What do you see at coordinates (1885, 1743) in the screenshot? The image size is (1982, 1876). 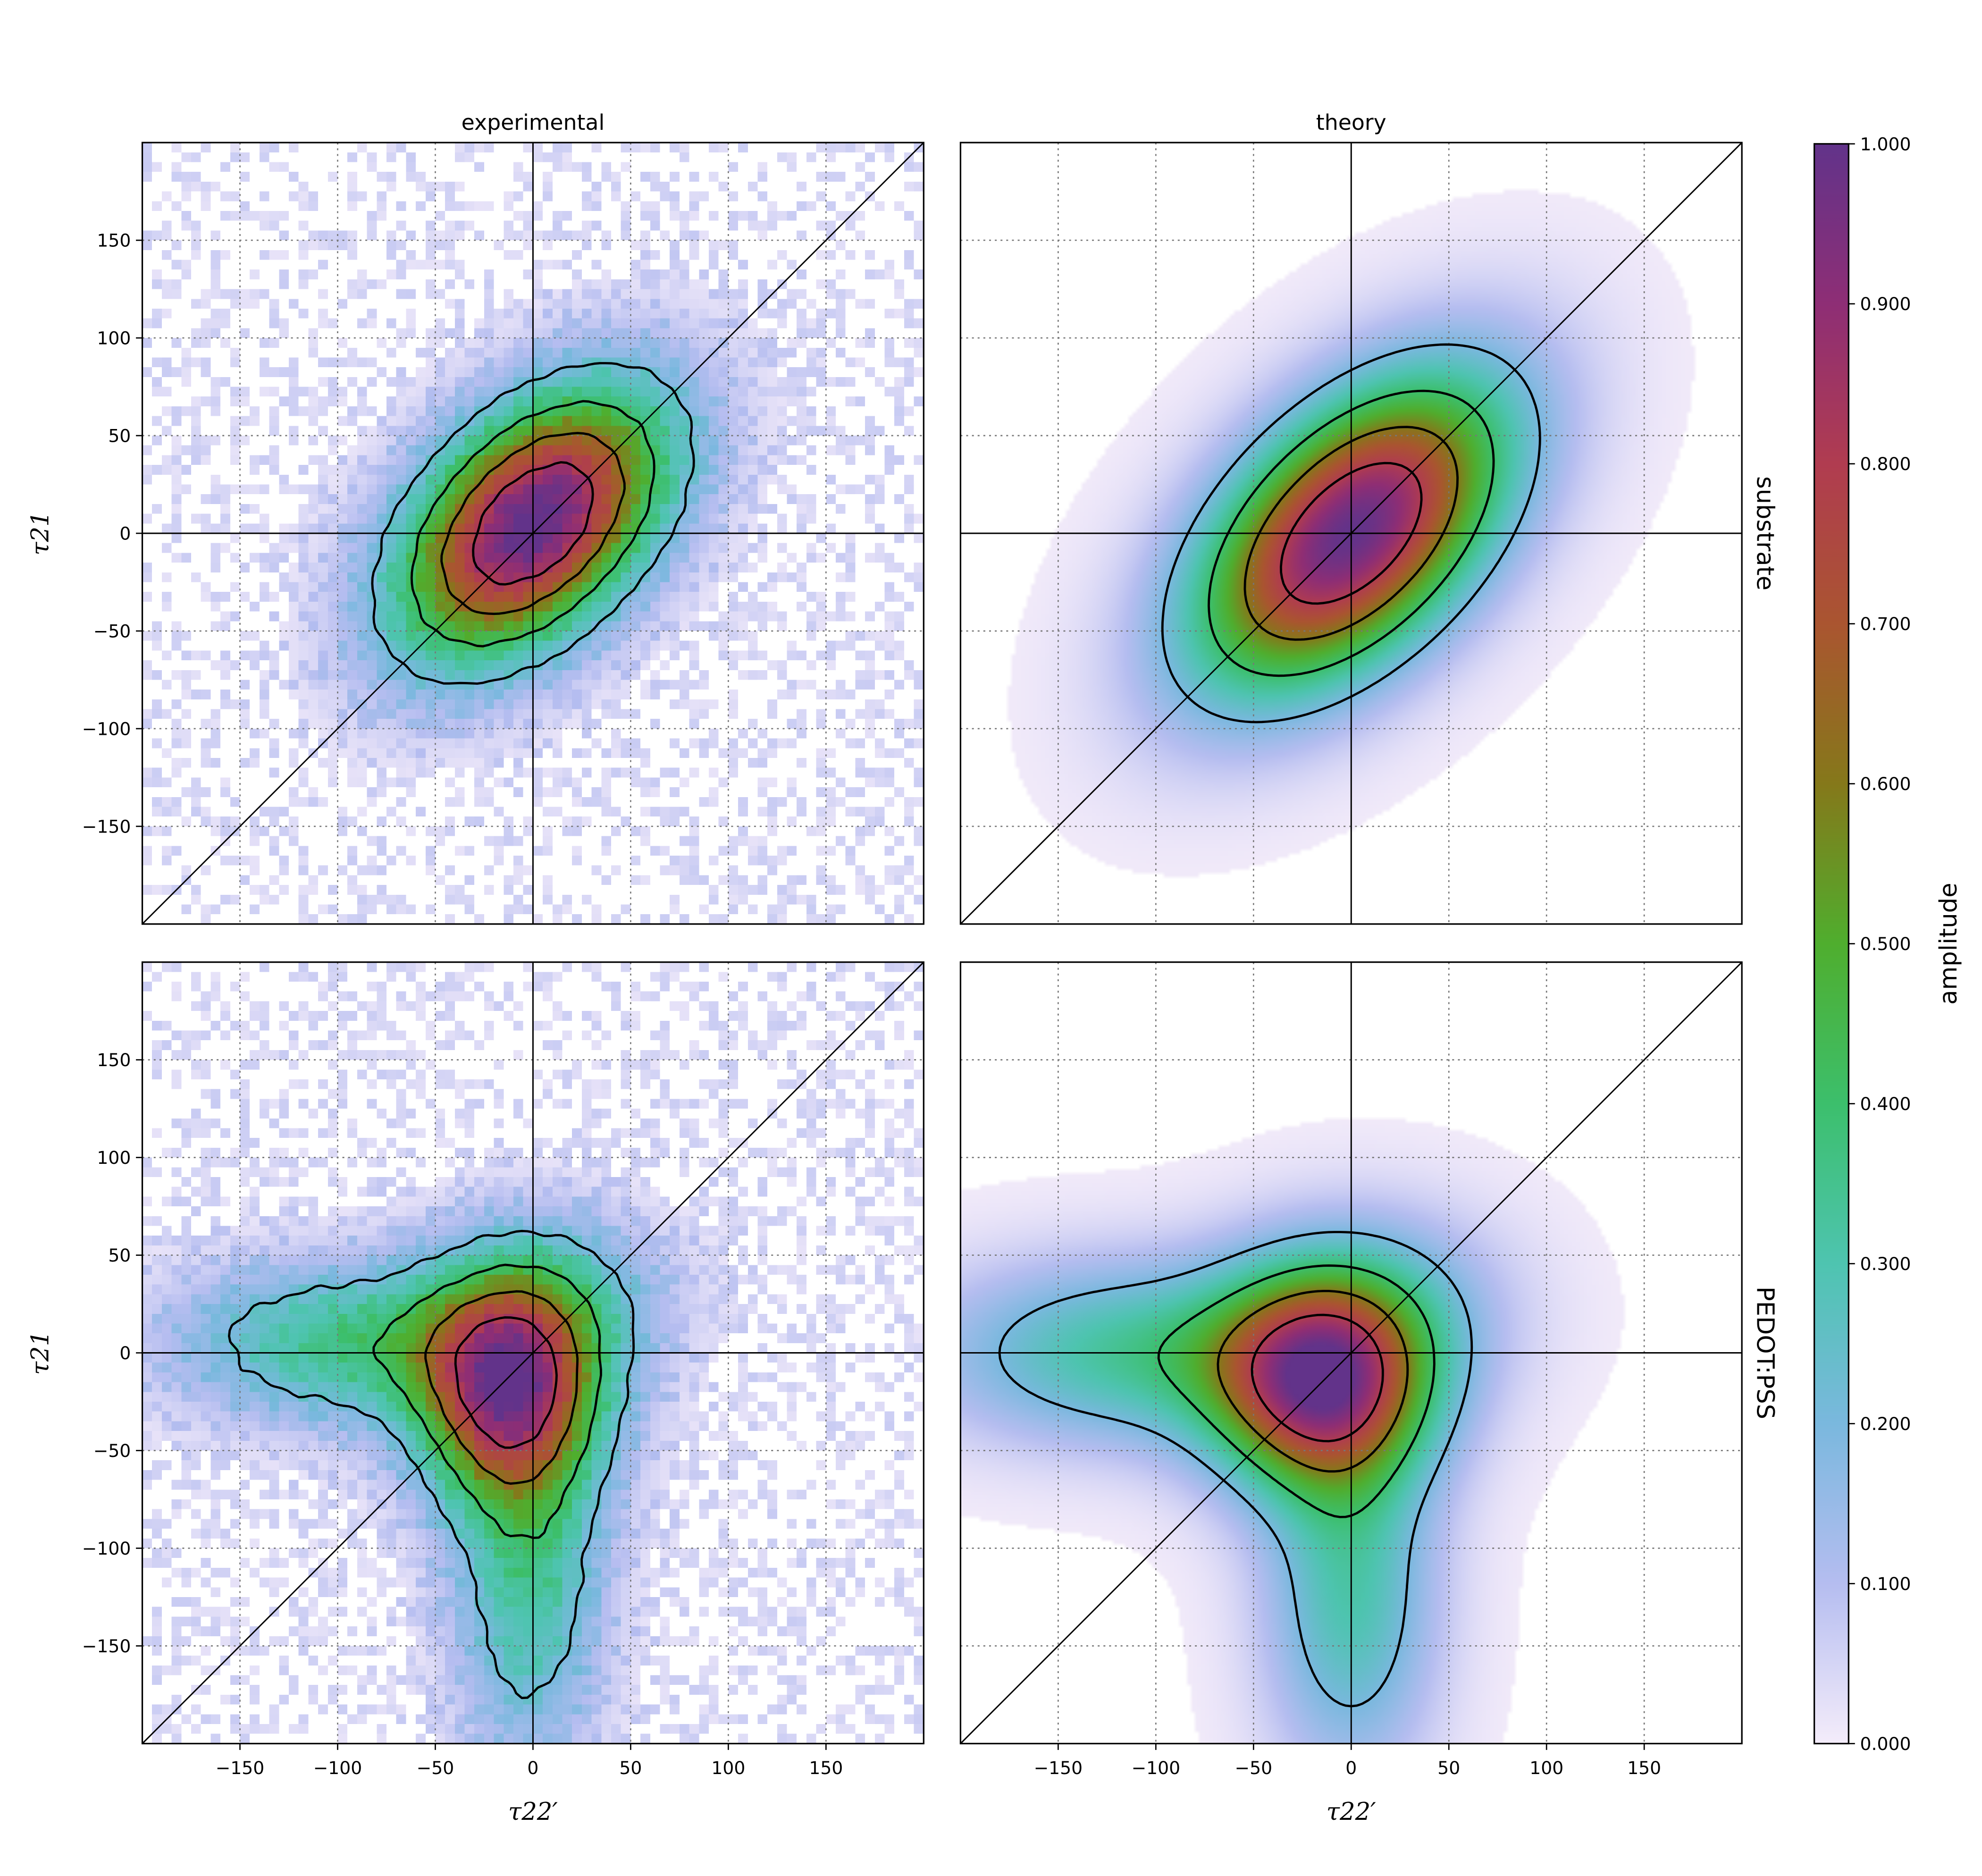 I see `colorbar-tick-label: 0.000` at bounding box center [1885, 1743].